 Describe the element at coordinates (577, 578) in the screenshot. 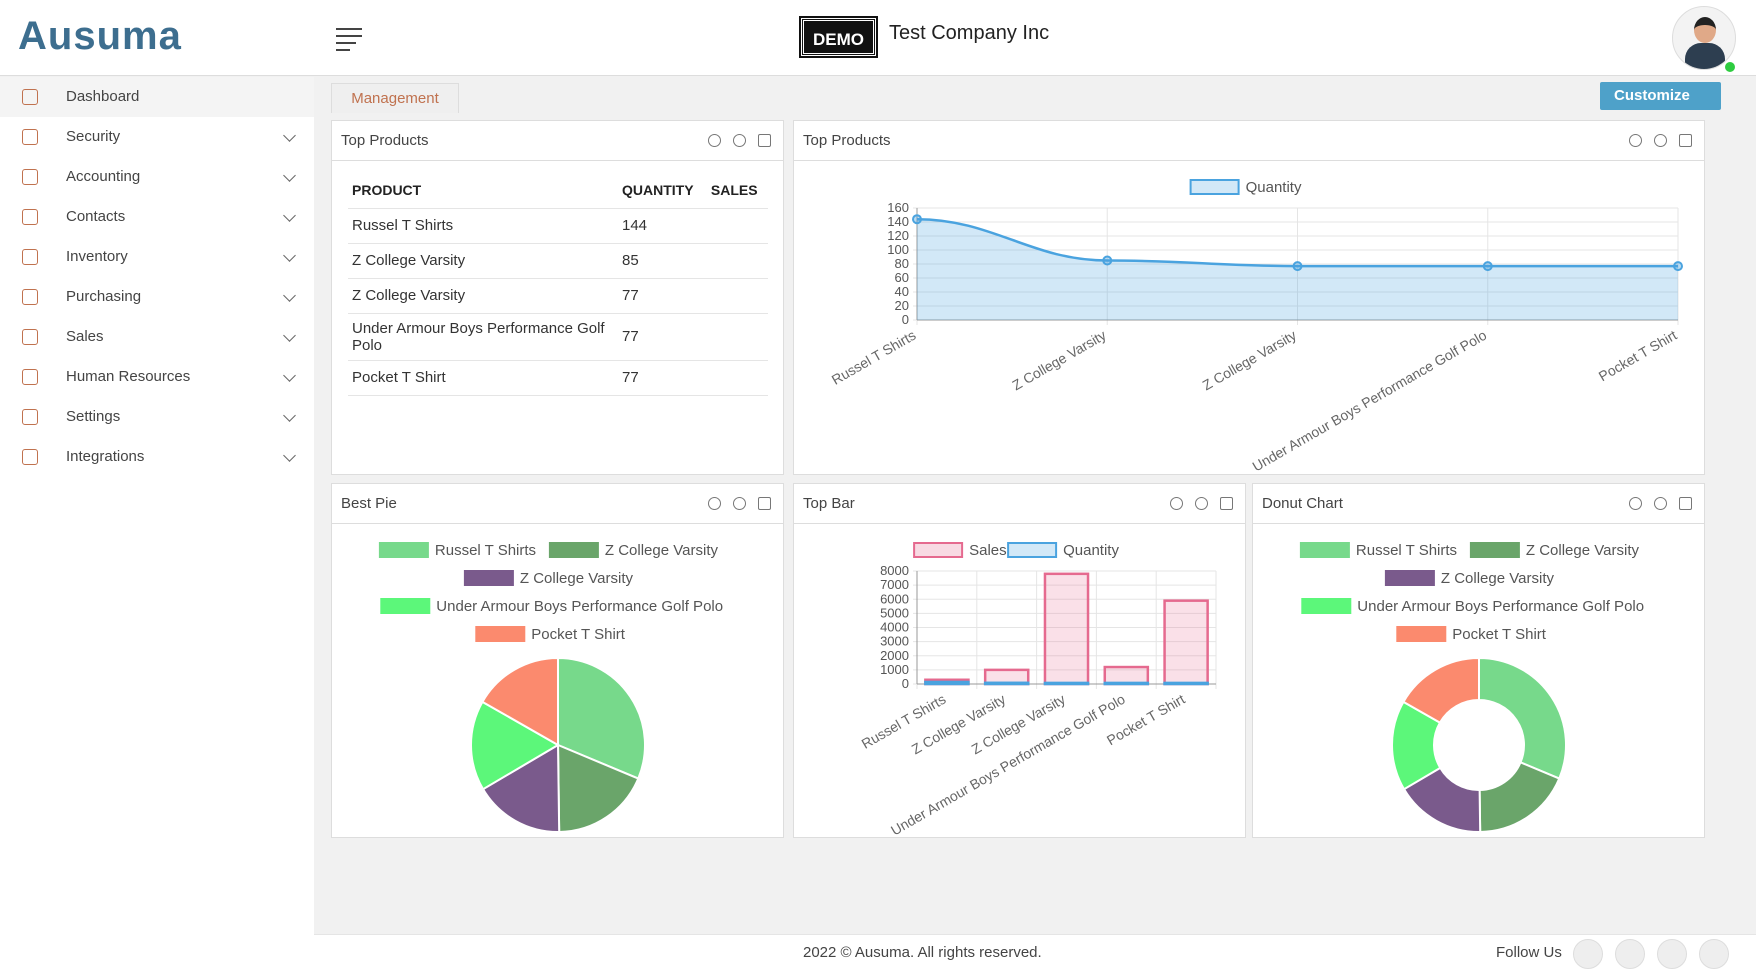

I see `legend-label: Z College Varsity` at that location.